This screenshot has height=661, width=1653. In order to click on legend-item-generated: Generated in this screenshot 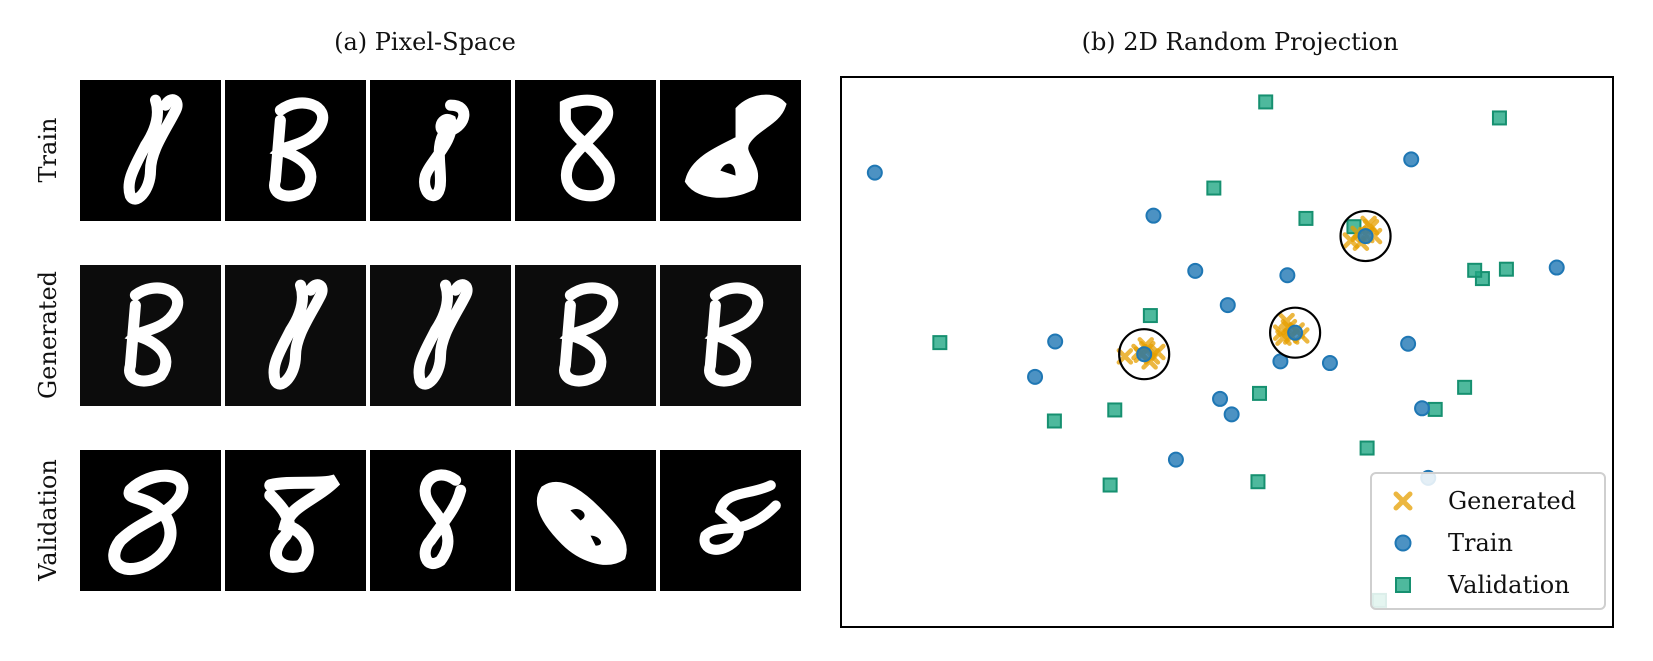, I will do `click(1482, 501)`.